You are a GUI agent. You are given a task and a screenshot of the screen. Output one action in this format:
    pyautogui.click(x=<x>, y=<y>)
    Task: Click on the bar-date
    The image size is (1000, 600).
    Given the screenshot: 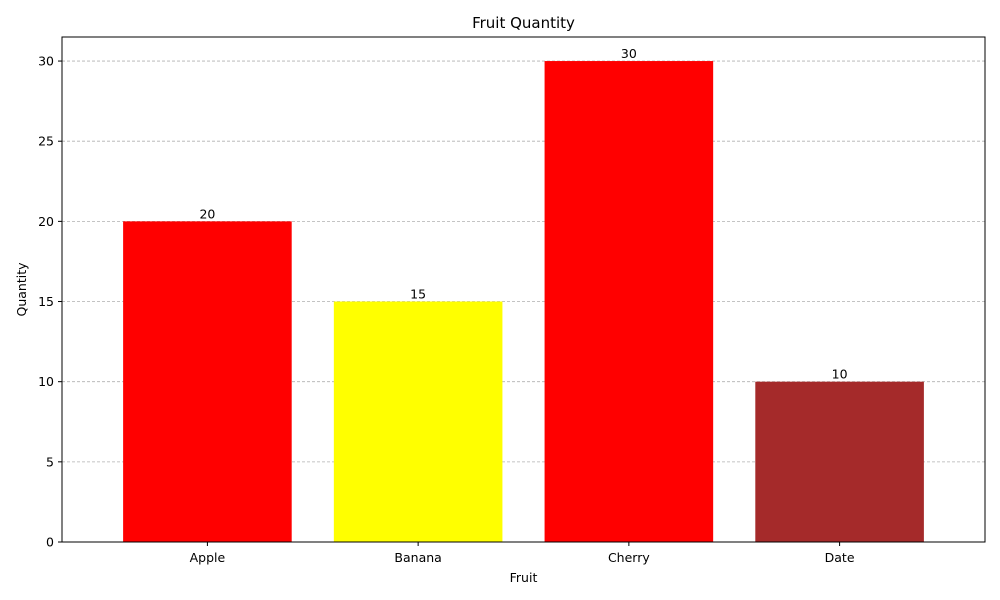 What is the action you would take?
    pyautogui.click(x=839, y=461)
    